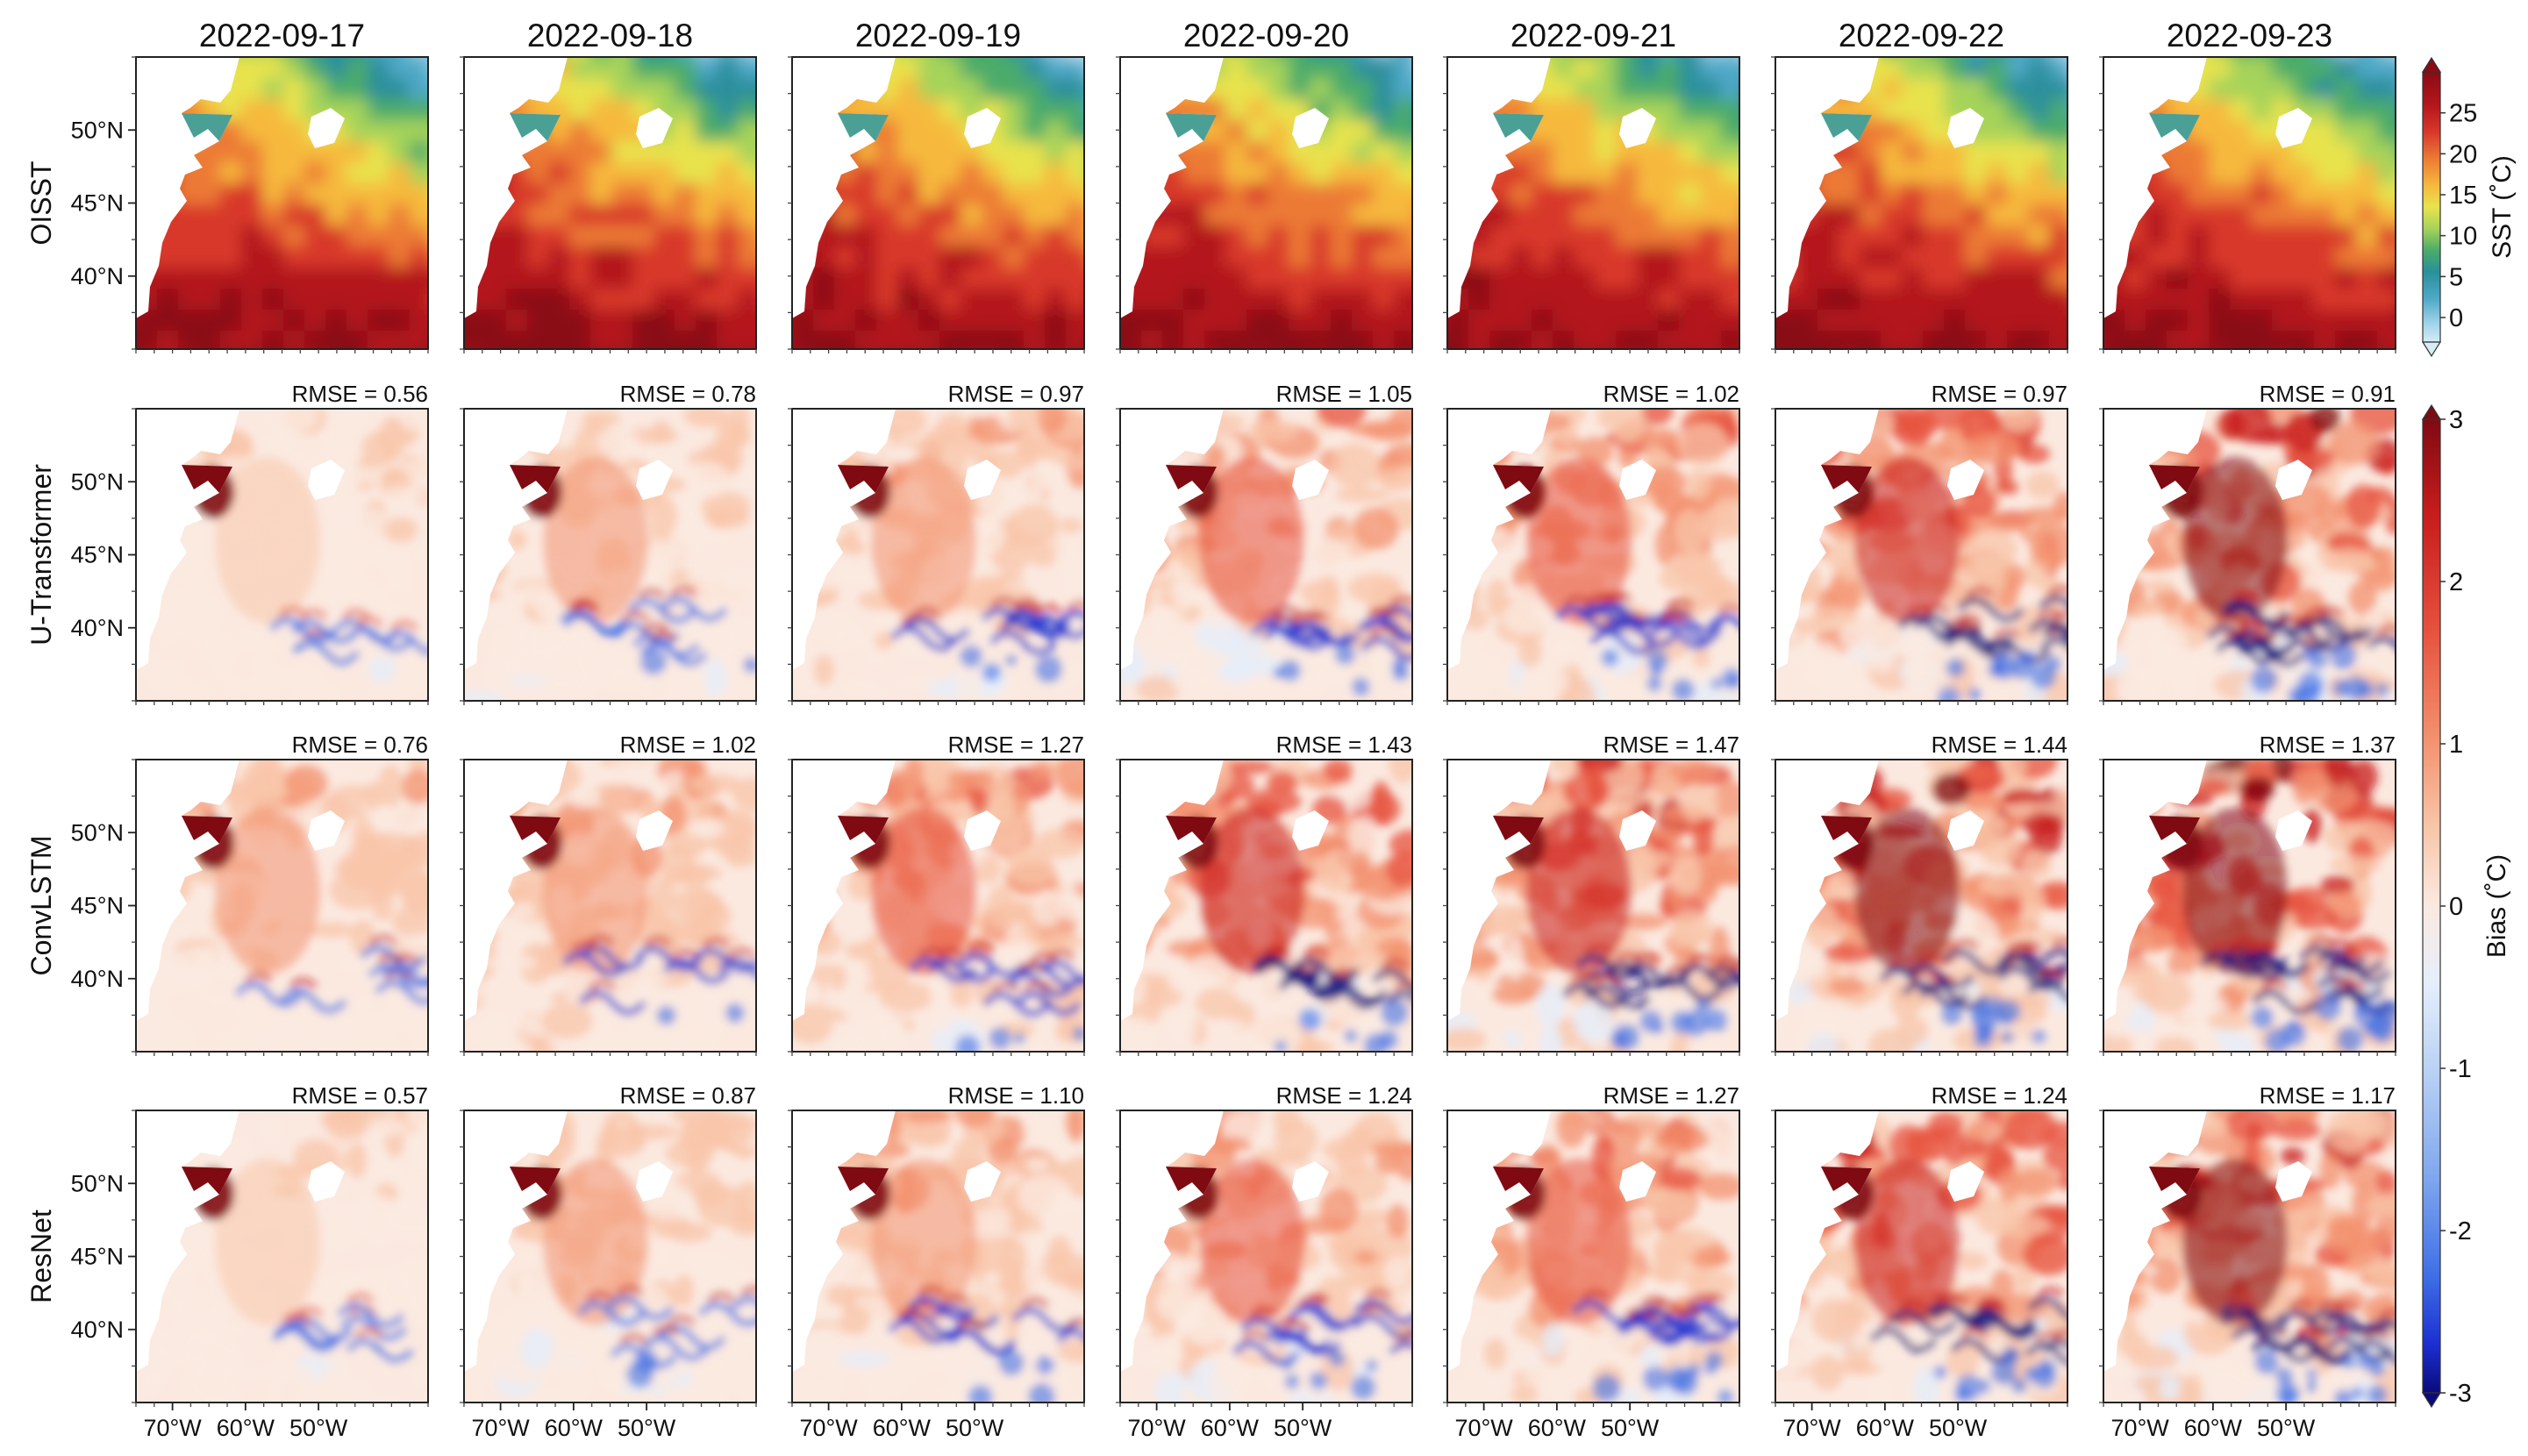  I want to click on colorbar-tick-label: 15, so click(2463, 196).